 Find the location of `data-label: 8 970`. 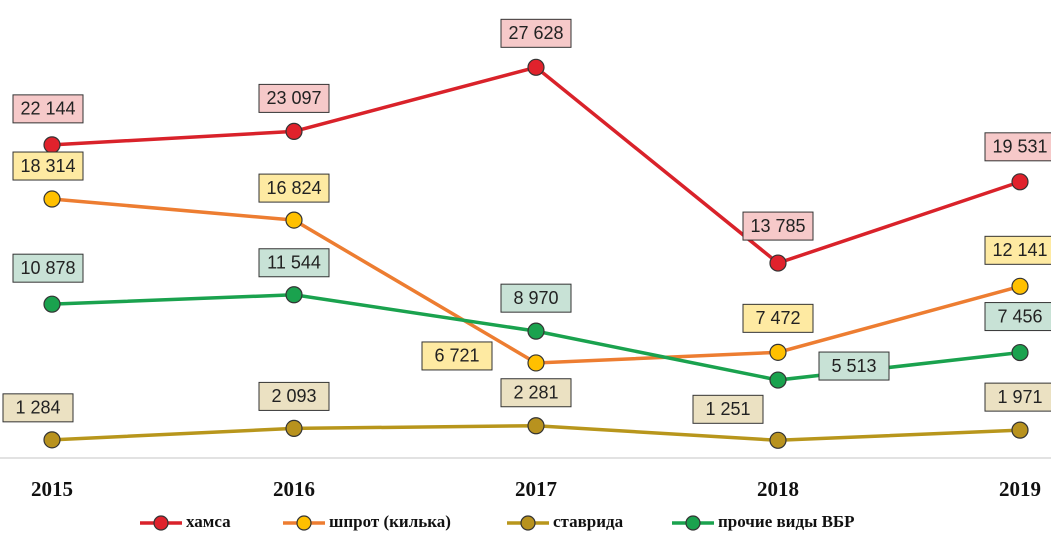

data-label: 8 970 is located at coordinates (535, 298).